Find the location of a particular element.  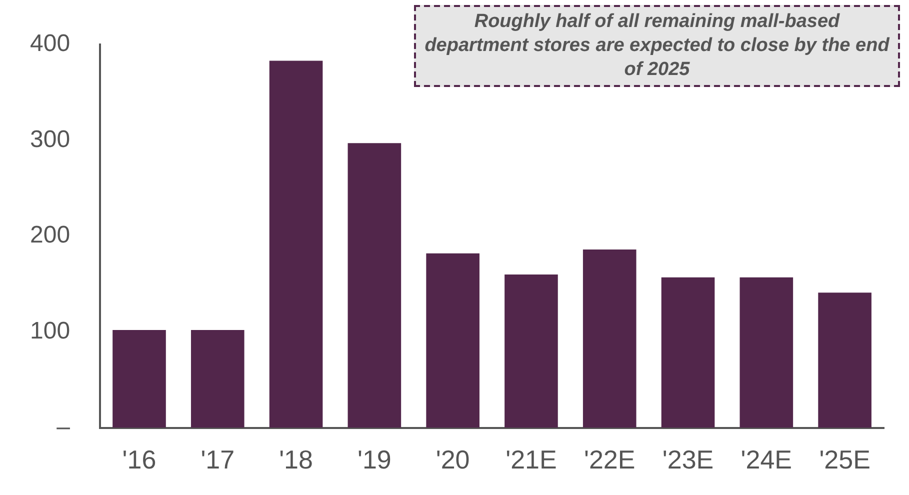

x-tick-label: '16 is located at coordinates (139, 459).